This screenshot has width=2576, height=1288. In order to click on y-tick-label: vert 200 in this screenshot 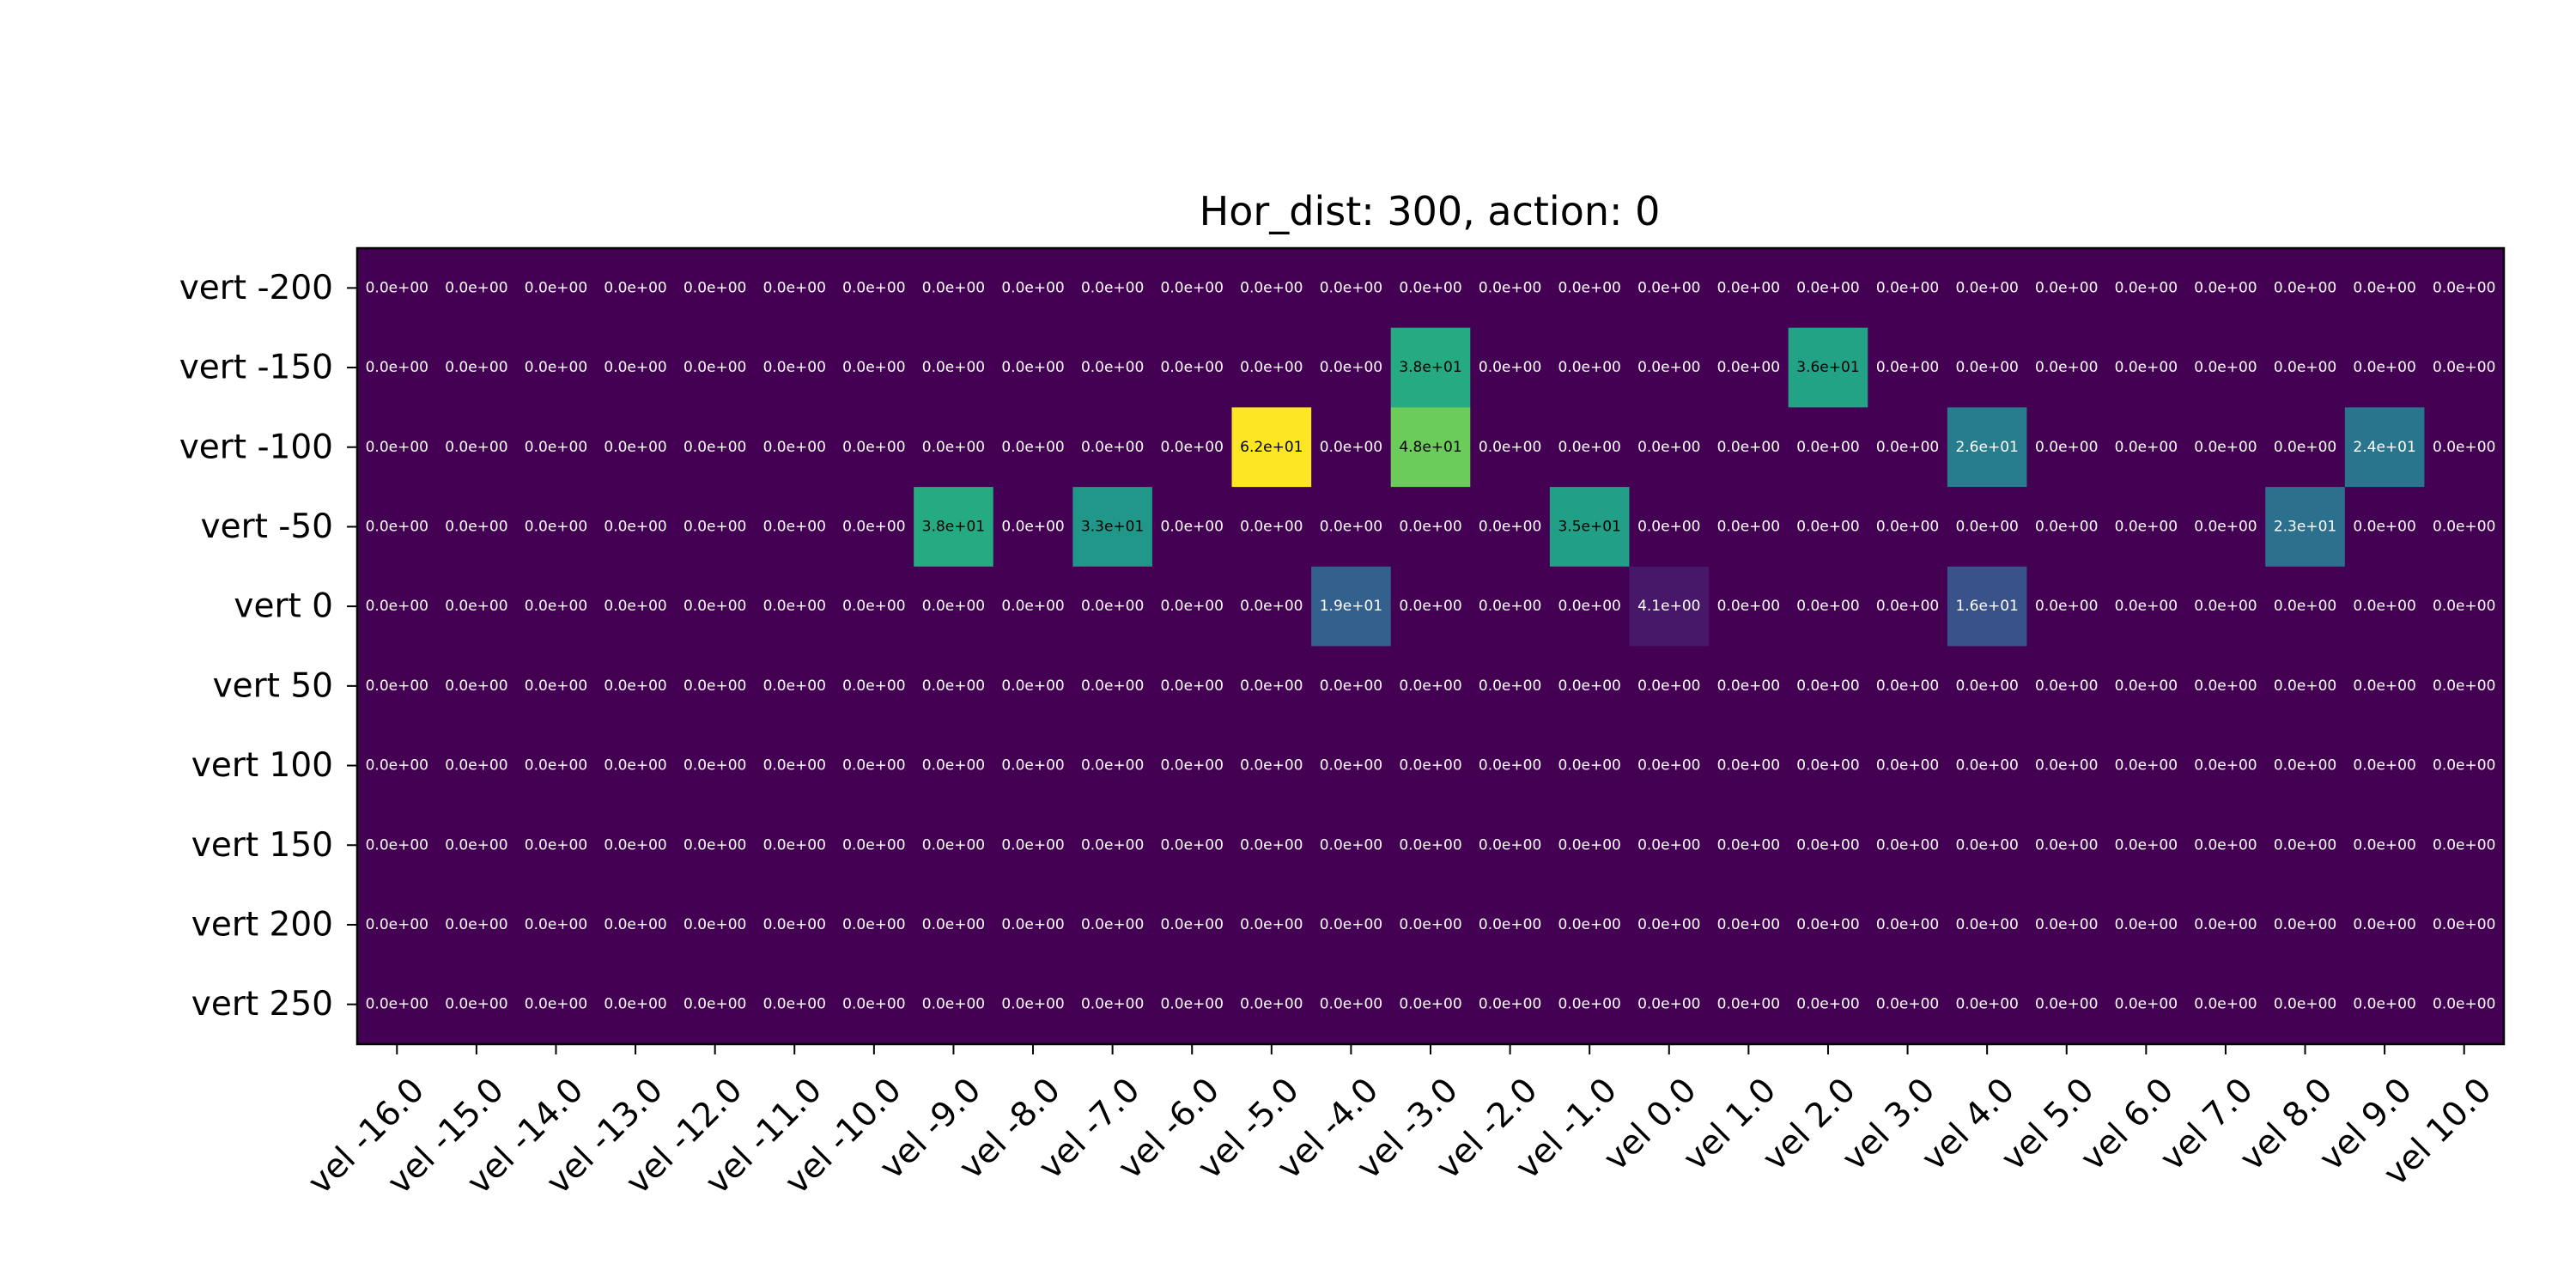, I will do `click(262, 925)`.